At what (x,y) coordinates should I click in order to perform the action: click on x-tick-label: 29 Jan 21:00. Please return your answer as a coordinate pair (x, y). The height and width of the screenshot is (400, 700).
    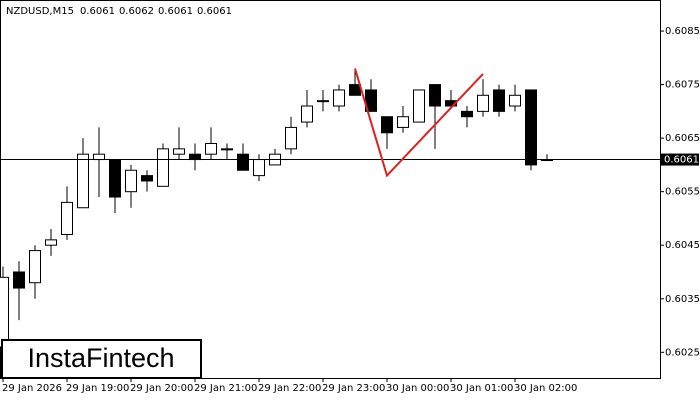
    Looking at the image, I should click on (225, 388).